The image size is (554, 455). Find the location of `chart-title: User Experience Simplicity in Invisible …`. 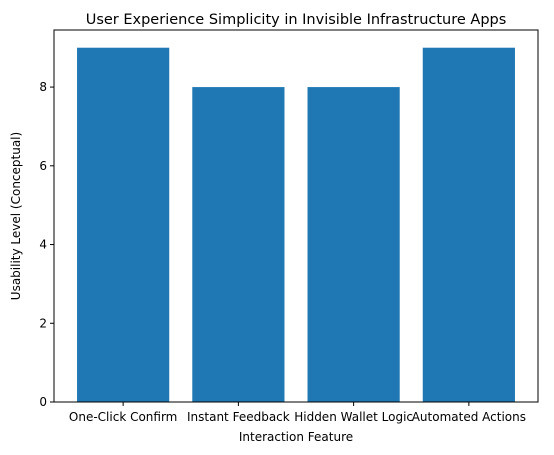

chart-title: User Experience Simplicity in Invisible … is located at coordinates (296, 20).